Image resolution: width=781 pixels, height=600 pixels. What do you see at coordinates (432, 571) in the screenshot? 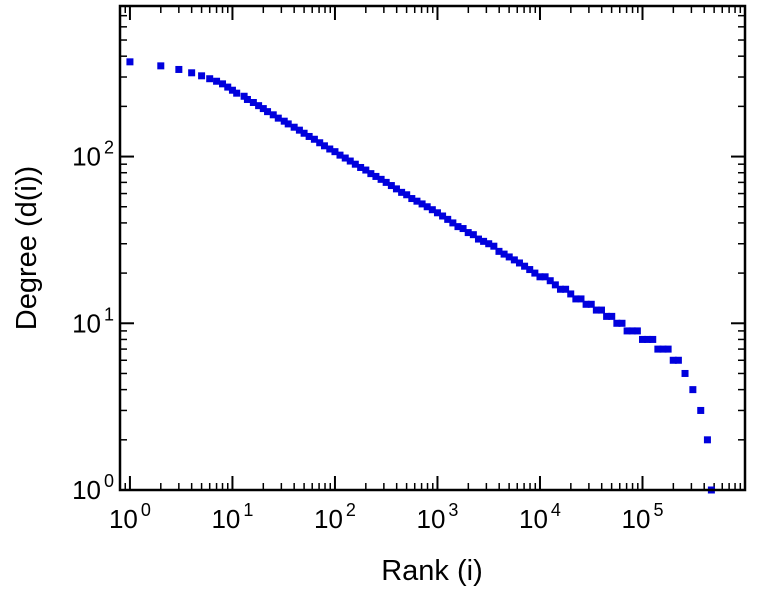
I see `x-axis-title: Rank (i)` at bounding box center [432, 571].